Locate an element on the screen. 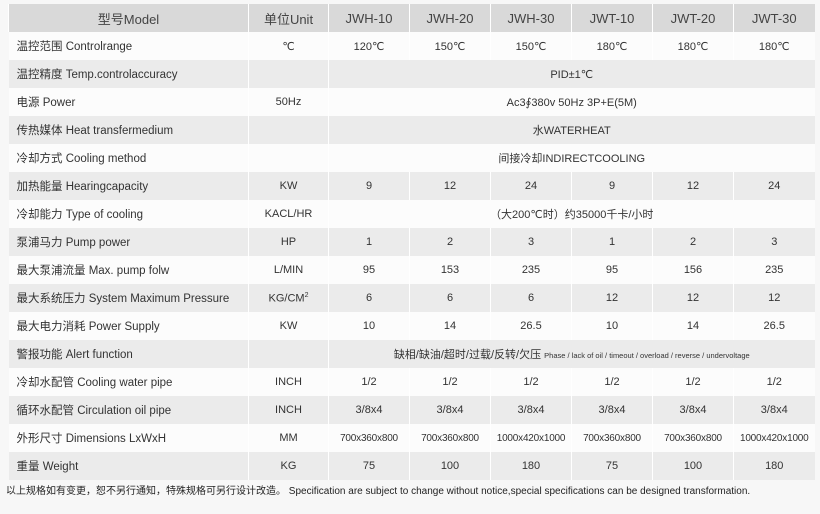 The height and width of the screenshot is (514, 820). unit-text: KACL/HR is located at coordinates (288, 214).